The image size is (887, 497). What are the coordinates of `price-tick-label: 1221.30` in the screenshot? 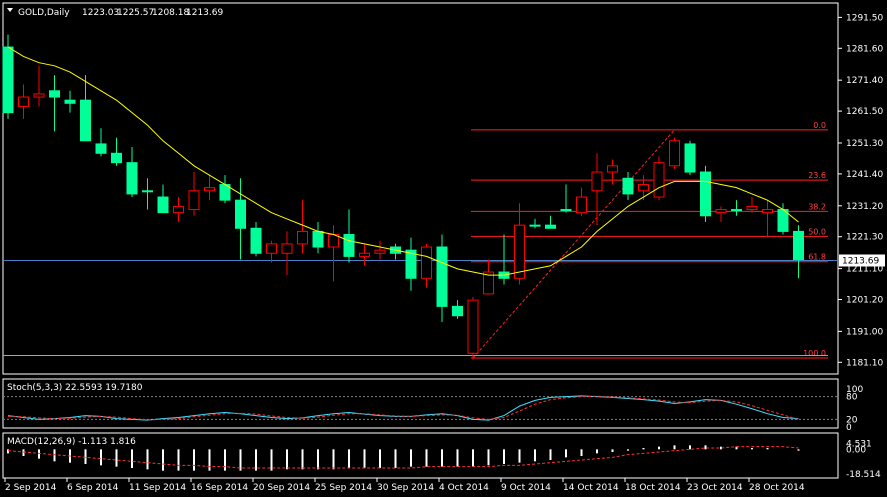 It's located at (864, 238).